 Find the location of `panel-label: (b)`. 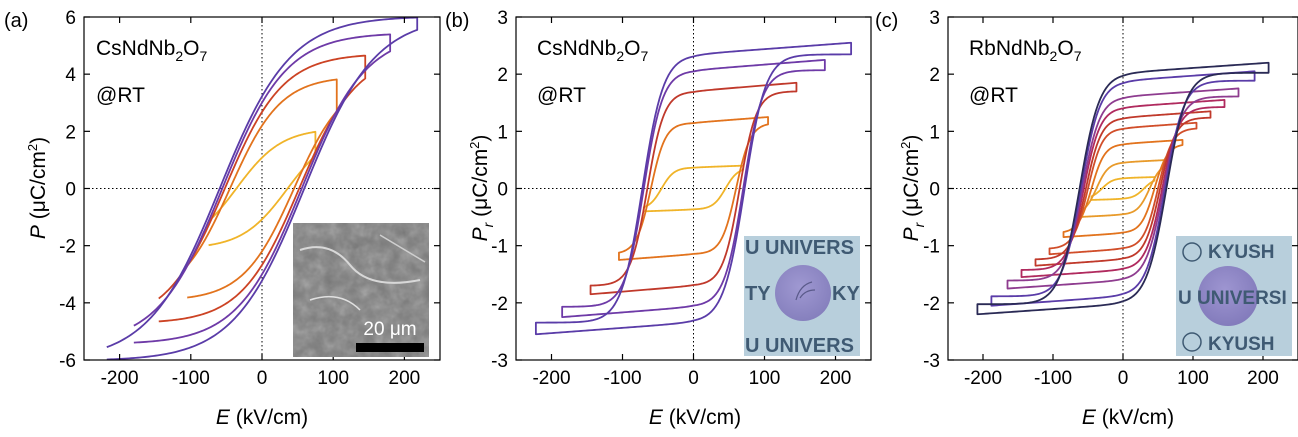

panel-label: (b) is located at coordinates (457, 21).